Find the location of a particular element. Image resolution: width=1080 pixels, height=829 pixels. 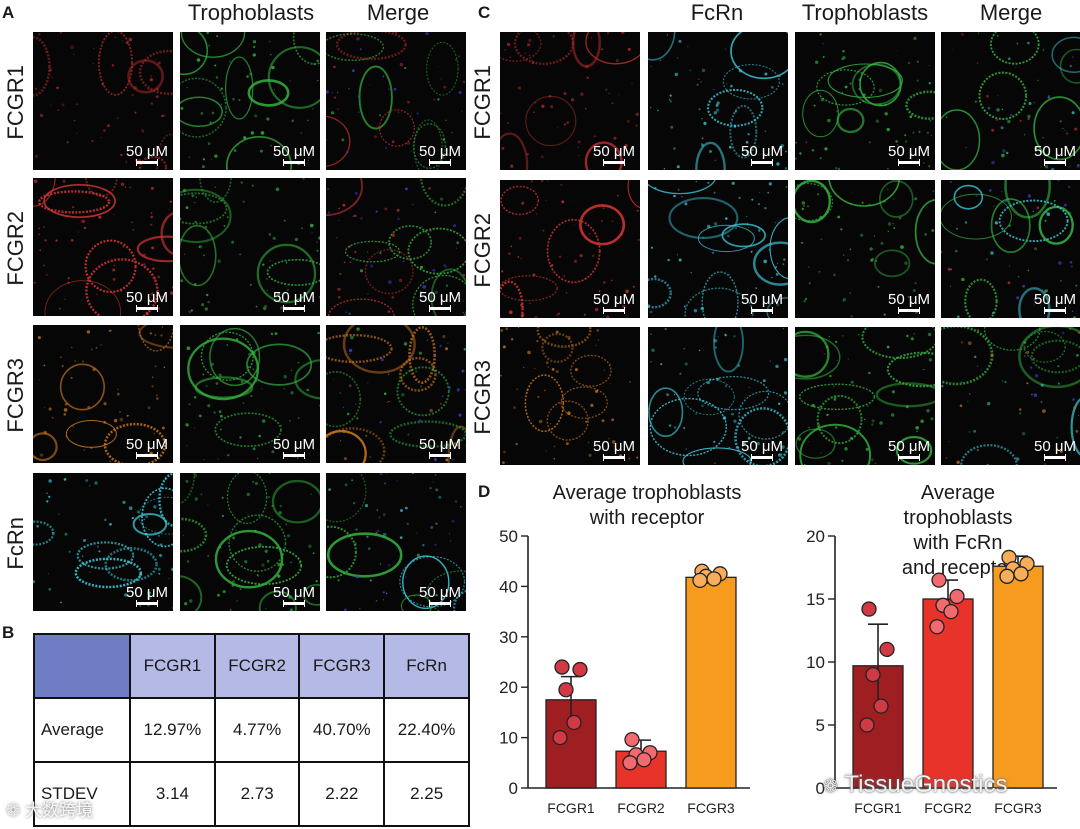

chart-2-y-tick-label: 0 is located at coordinates (820, 788).